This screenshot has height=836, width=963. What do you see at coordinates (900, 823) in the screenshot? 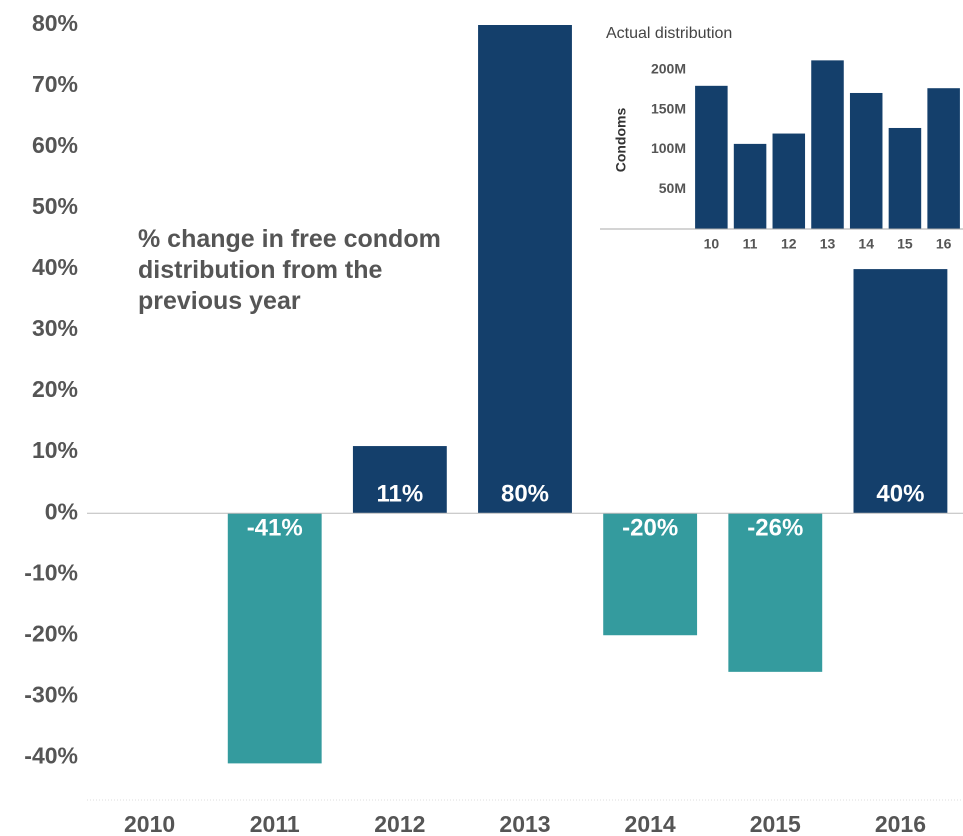
I see `x-tick-label: 2016` at bounding box center [900, 823].